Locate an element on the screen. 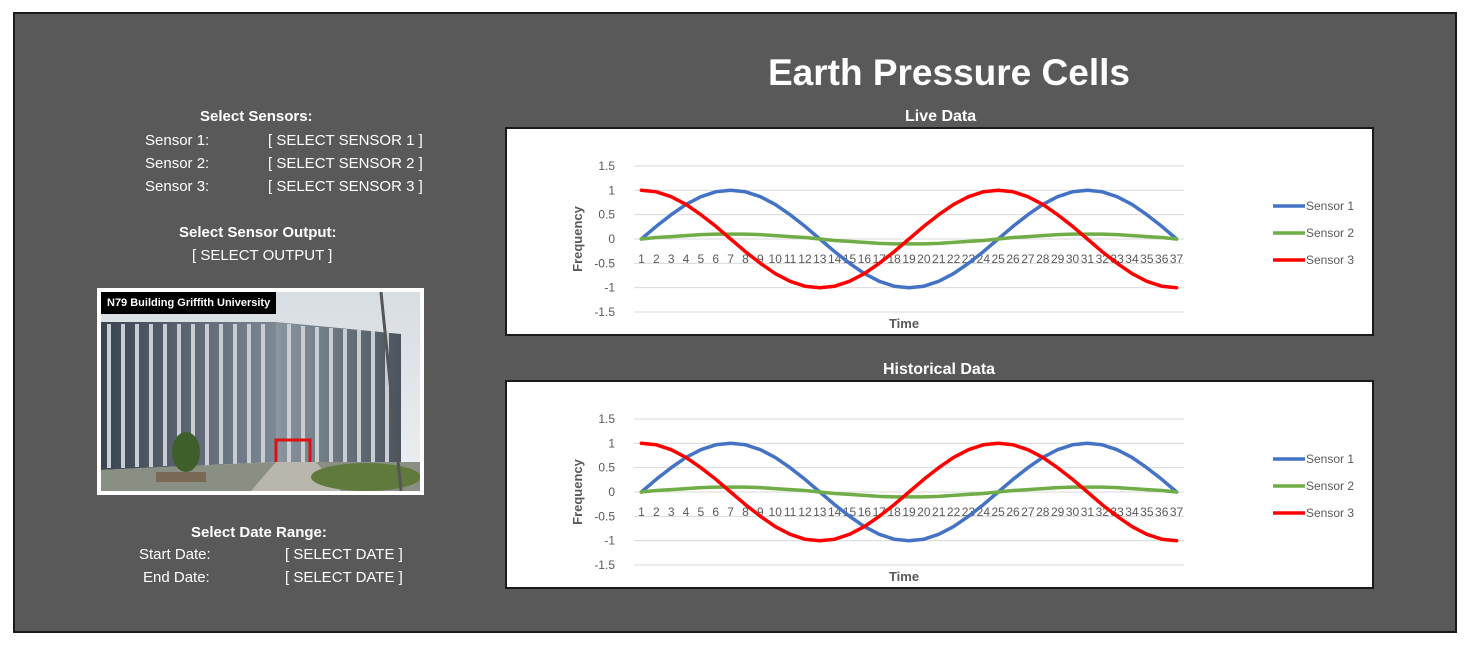 The height and width of the screenshot is (646, 1472). x-tick-label: 19 is located at coordinates (909, 512).